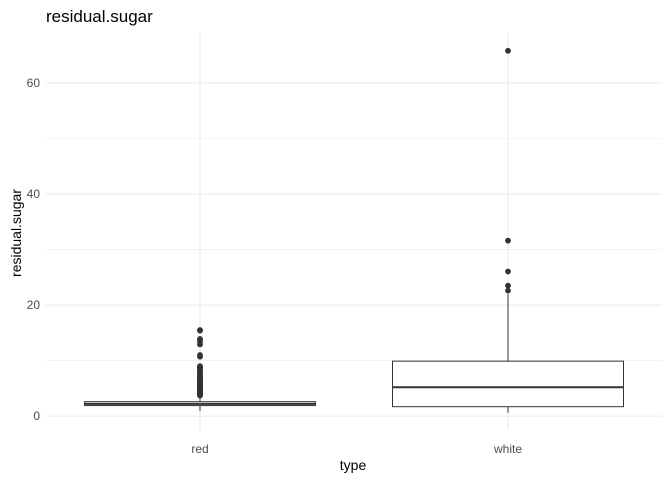  What do you see at coordinates (353, 465) in the screenshot?
I see `x-axis-title: type` at bounding box center [353, 465].